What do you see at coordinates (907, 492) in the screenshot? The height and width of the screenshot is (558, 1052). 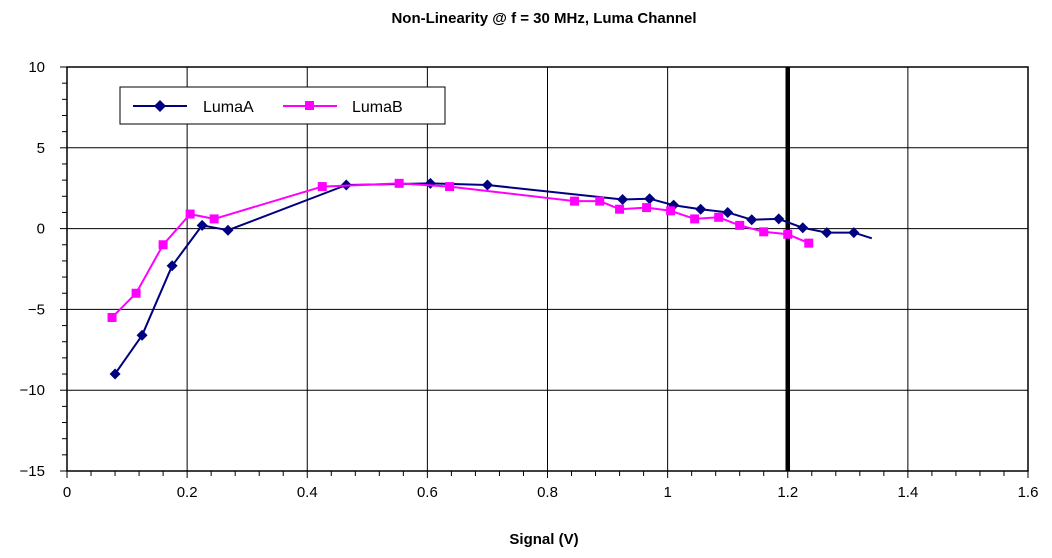 I see `x-tick-label: 1.4` at bounding box center [907, 492].